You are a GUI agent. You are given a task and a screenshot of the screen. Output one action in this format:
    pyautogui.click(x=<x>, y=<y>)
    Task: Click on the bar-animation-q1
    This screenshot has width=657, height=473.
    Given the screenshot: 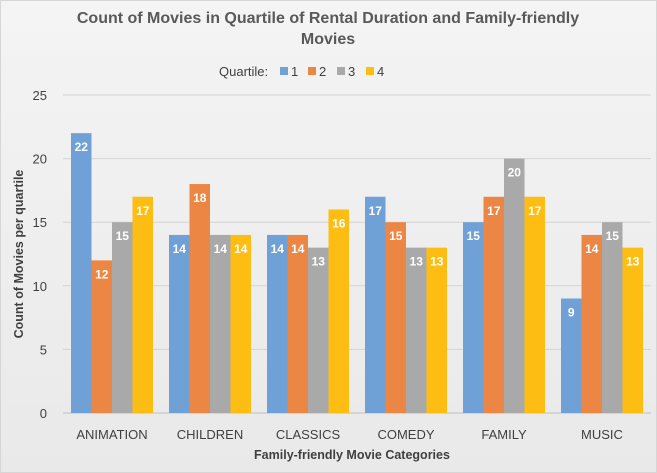 What is the action you would take?
    pyautogui.click(x=81, y=273)
    